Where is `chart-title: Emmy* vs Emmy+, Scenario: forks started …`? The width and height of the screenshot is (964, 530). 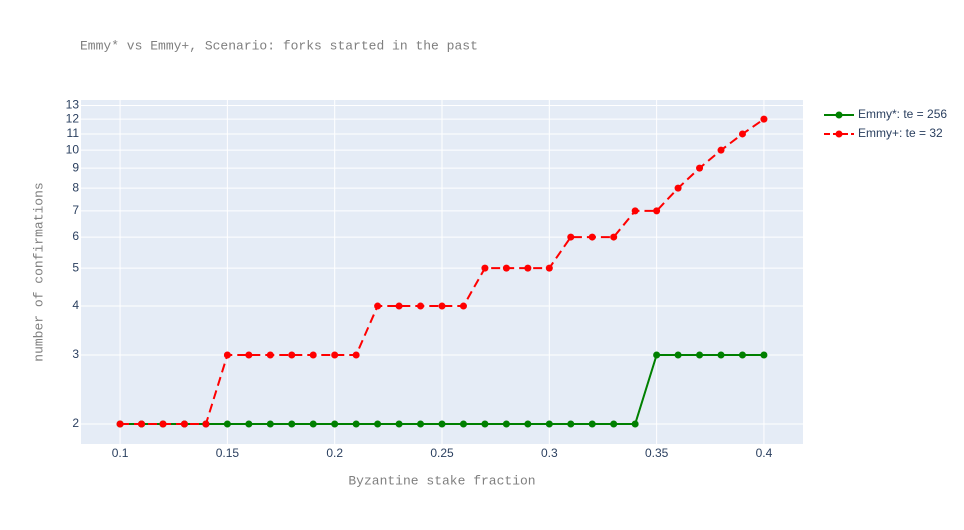 chart-title: Emmy* vs Emmy+, Scenario: forks started … is located at coordinates (279, 45).